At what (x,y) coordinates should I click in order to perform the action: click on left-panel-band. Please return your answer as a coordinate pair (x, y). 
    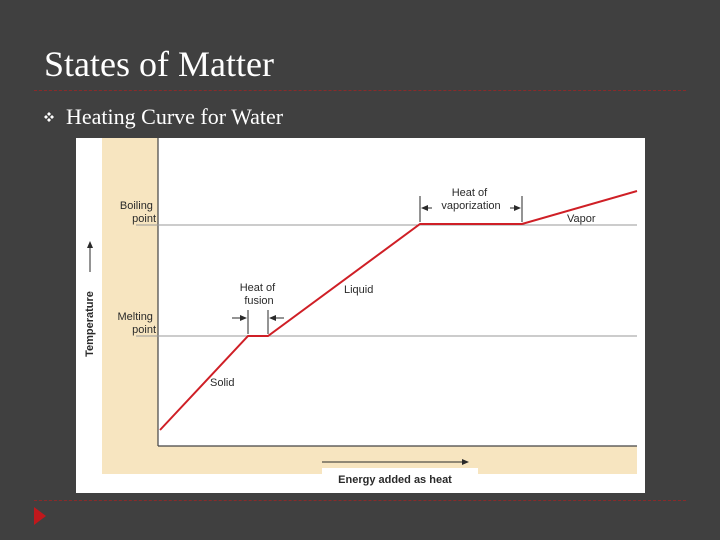
    Looking at the image, I should click on (130, 306).